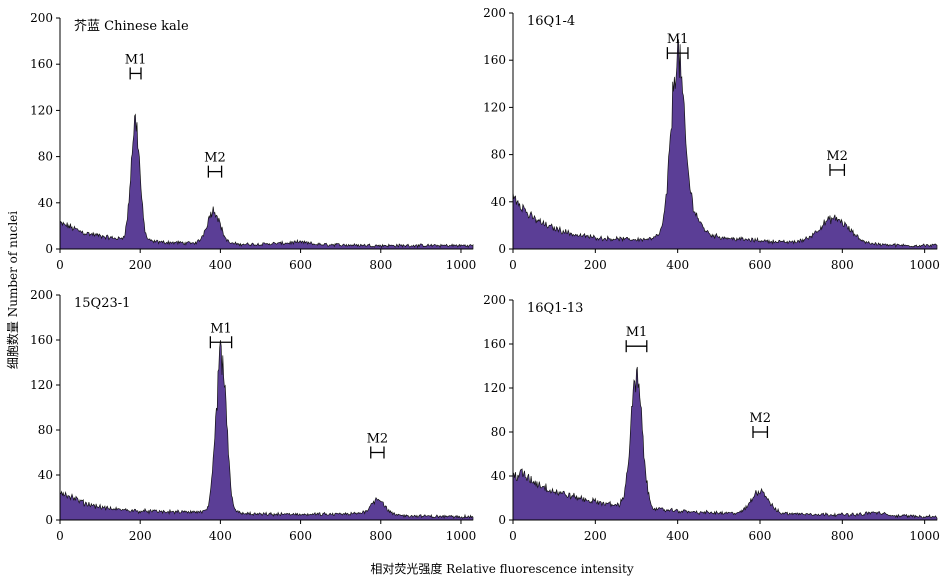 The width and height of the screenshot is (948, 579). Describe the element at coordinates (501, 568) in the screenshot. I see `x-axis-title: 相对荧光强度 Relative fluorescence intensity` at that location.